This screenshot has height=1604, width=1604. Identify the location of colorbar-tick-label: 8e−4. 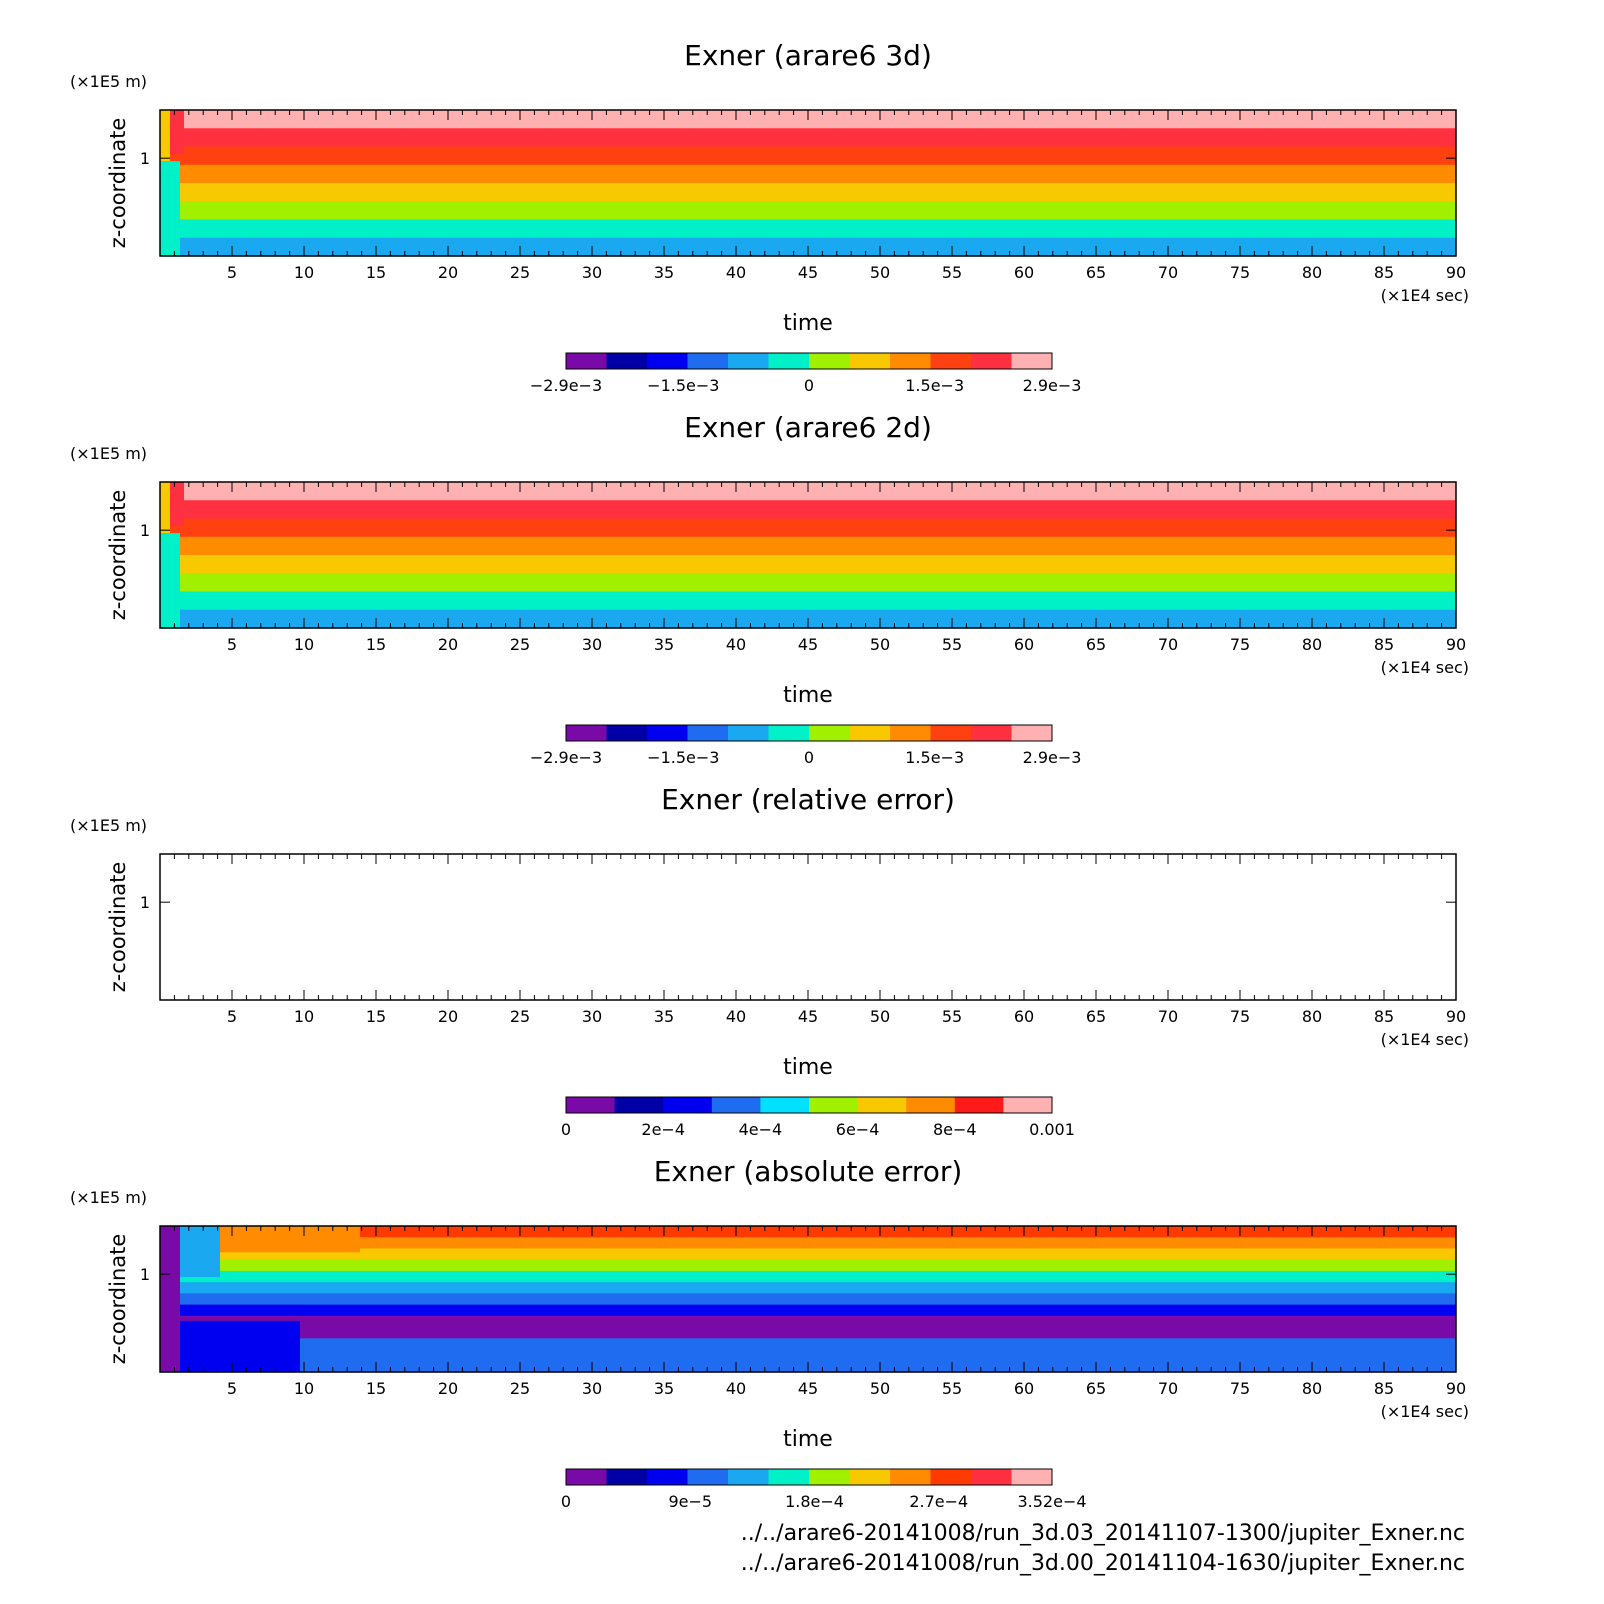
(955, 1129).